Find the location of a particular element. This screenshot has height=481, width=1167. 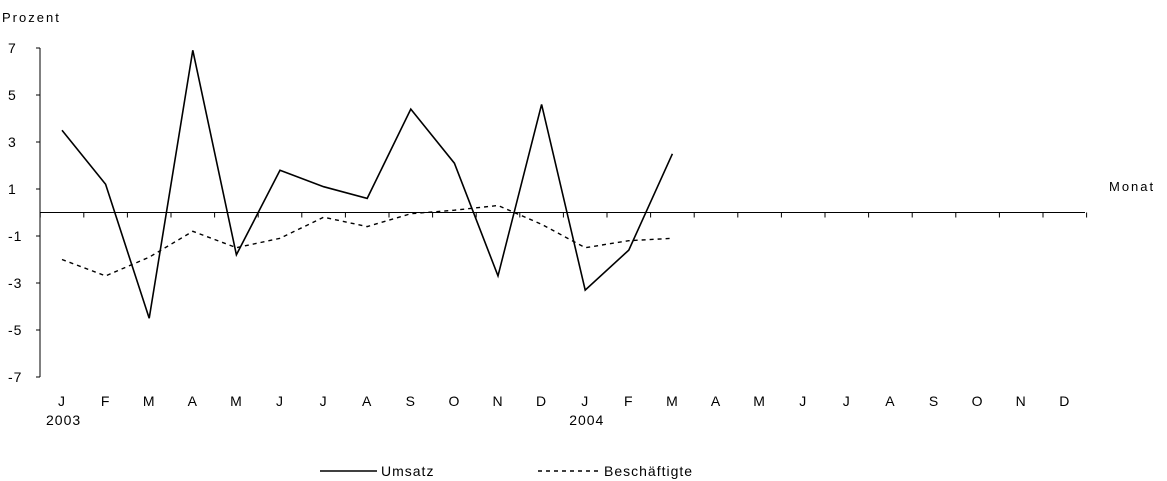

legend-label: Umsatz is located at coordinates (407, 471).